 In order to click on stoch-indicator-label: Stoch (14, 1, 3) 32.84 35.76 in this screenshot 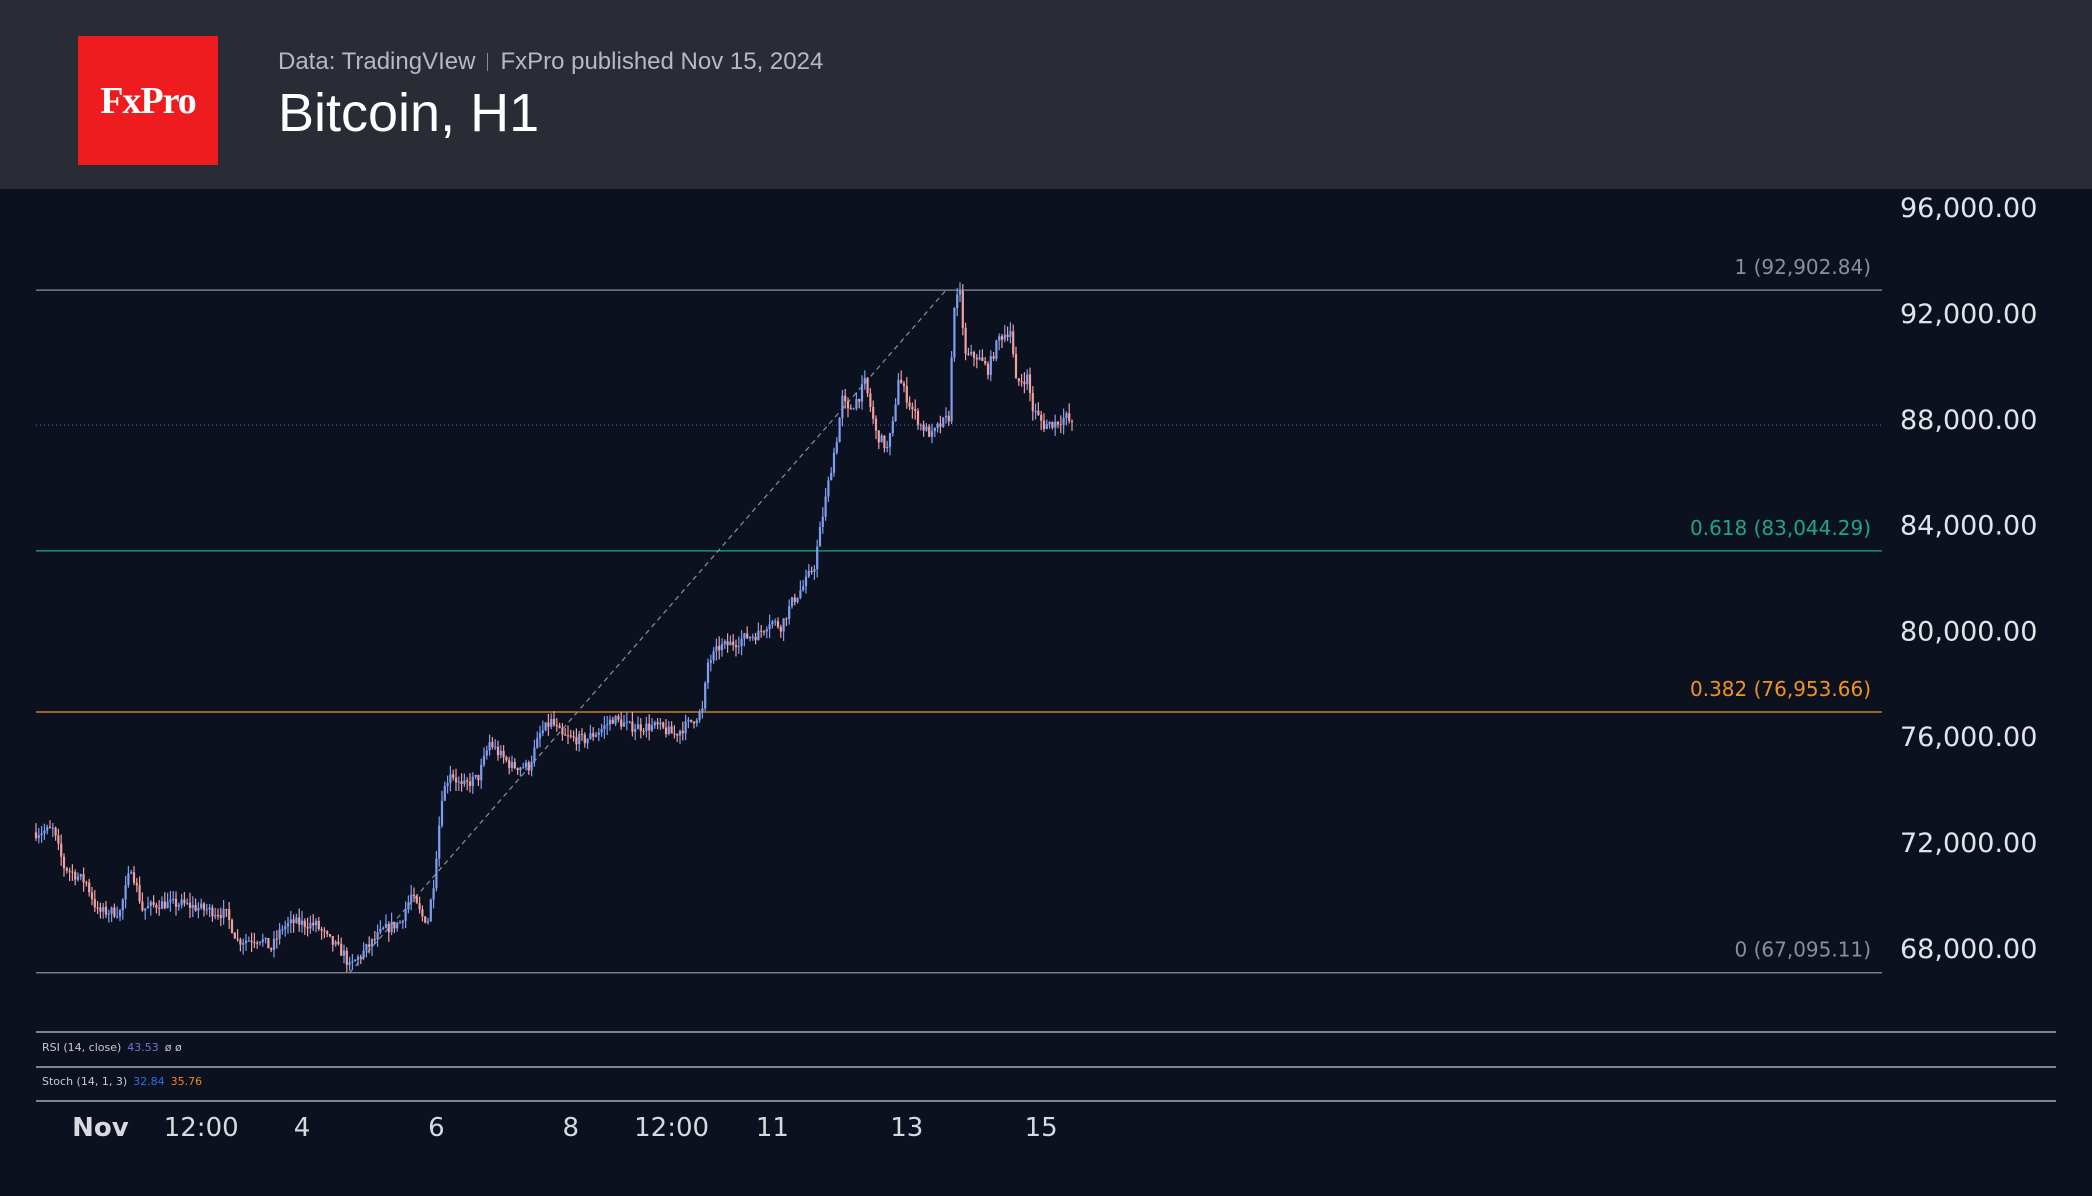, I will do `click(122, 1081)`.